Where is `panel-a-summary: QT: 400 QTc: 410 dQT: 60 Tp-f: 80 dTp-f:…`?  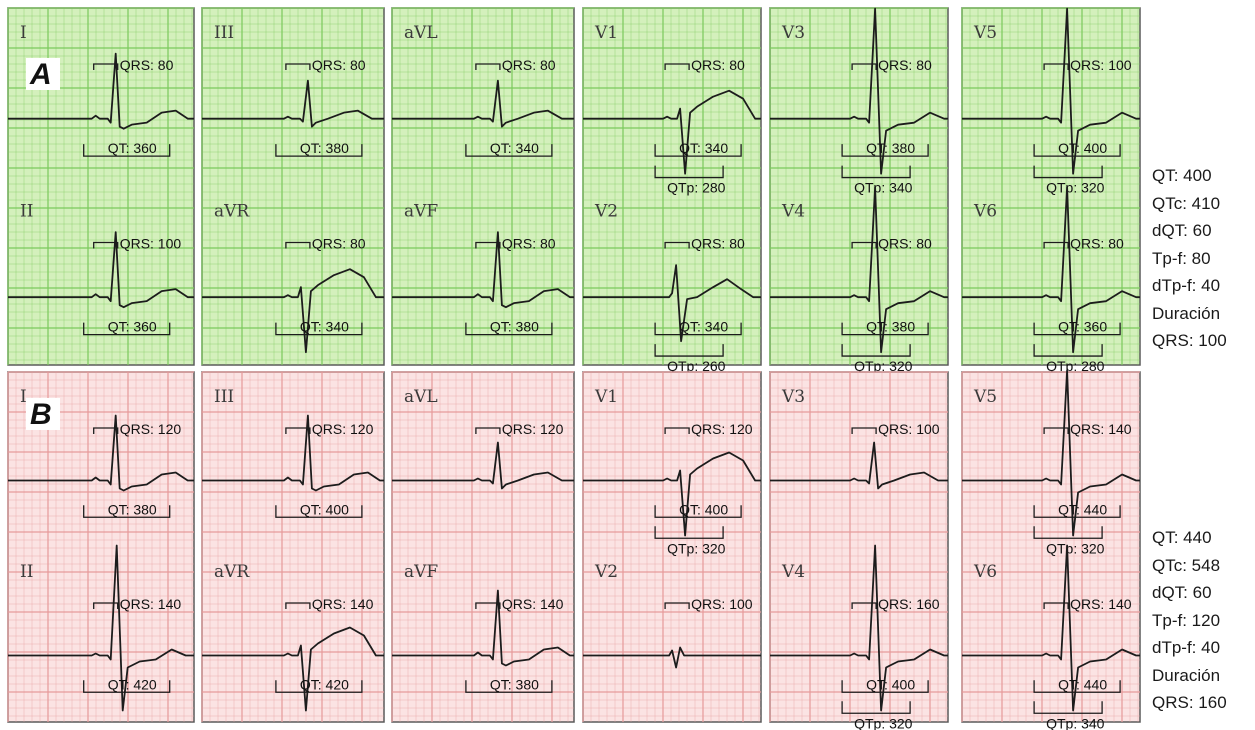
panel-a-summary: QT: 400 QTc: 410 dQT: 60 Tp-f: 80 dTp-f:… is located at coordinates (1189, 258).